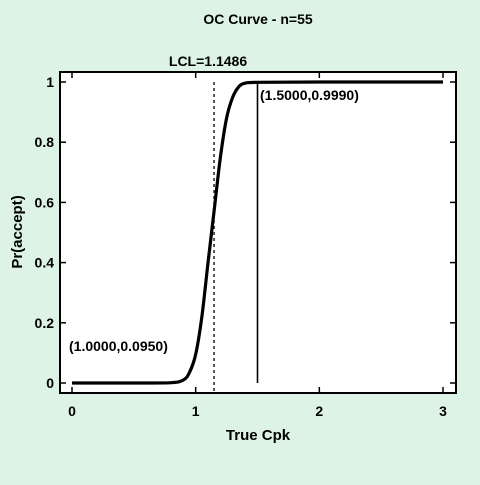  What do you see at coordinates (45, 323) in the screenshot?
I see `y-tick-label: 0.2` at bounding box center [45, 323].